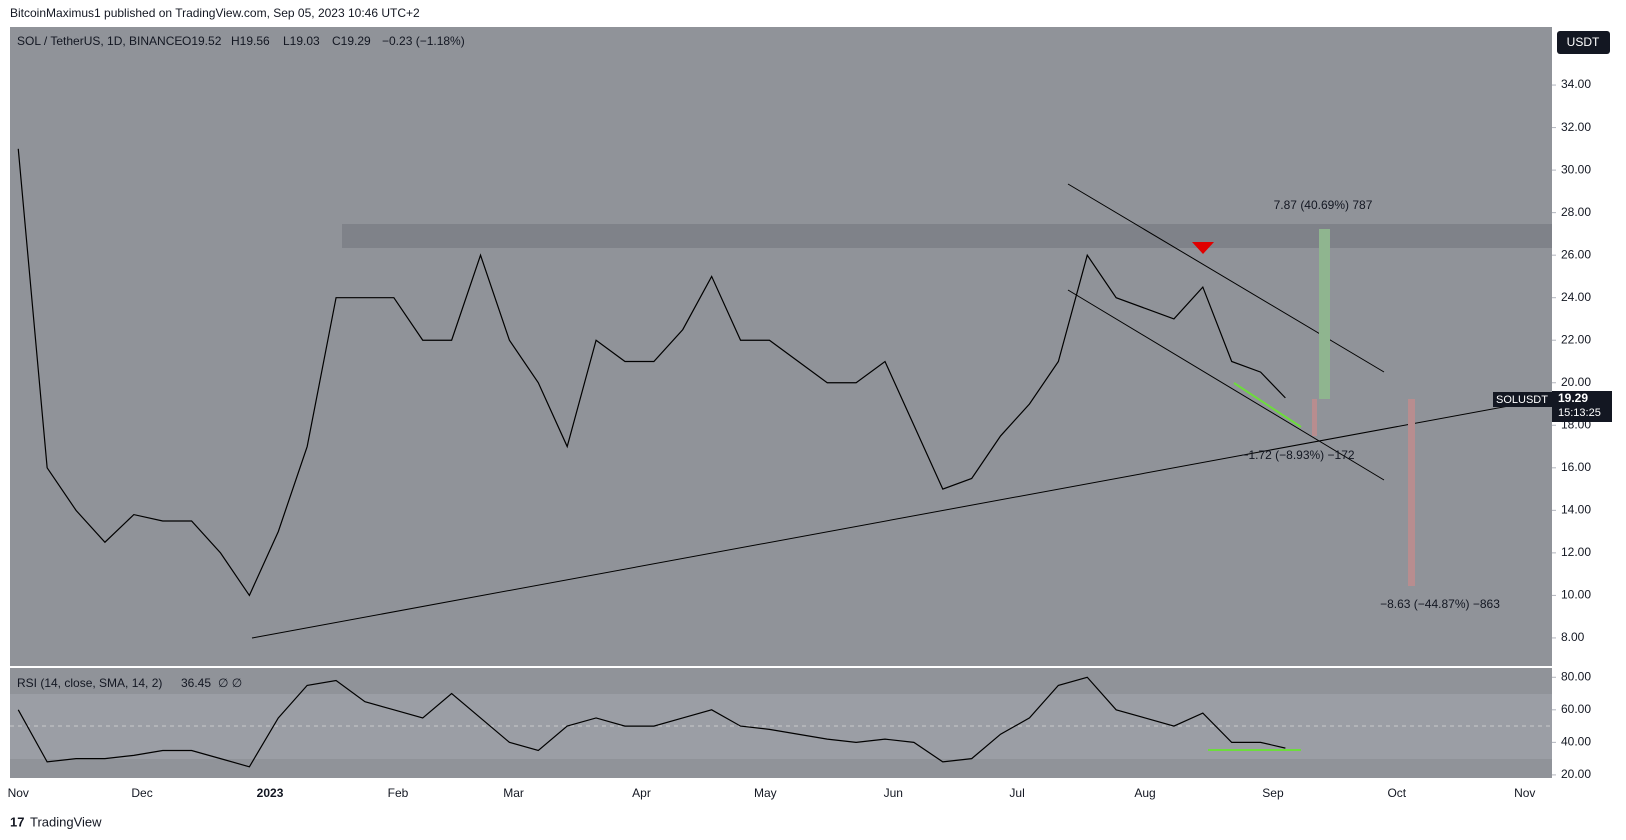 The height and width of the screenshot is (840, 1626). I want to click on price-tag, so click(1582, 406).